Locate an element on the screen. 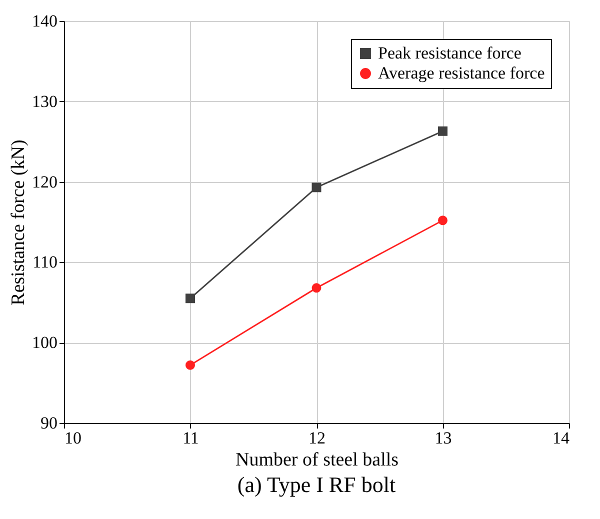 The width and height of the screenshot is (600, 519). y-tick-label: 140 is located at coordinates (45, 21).